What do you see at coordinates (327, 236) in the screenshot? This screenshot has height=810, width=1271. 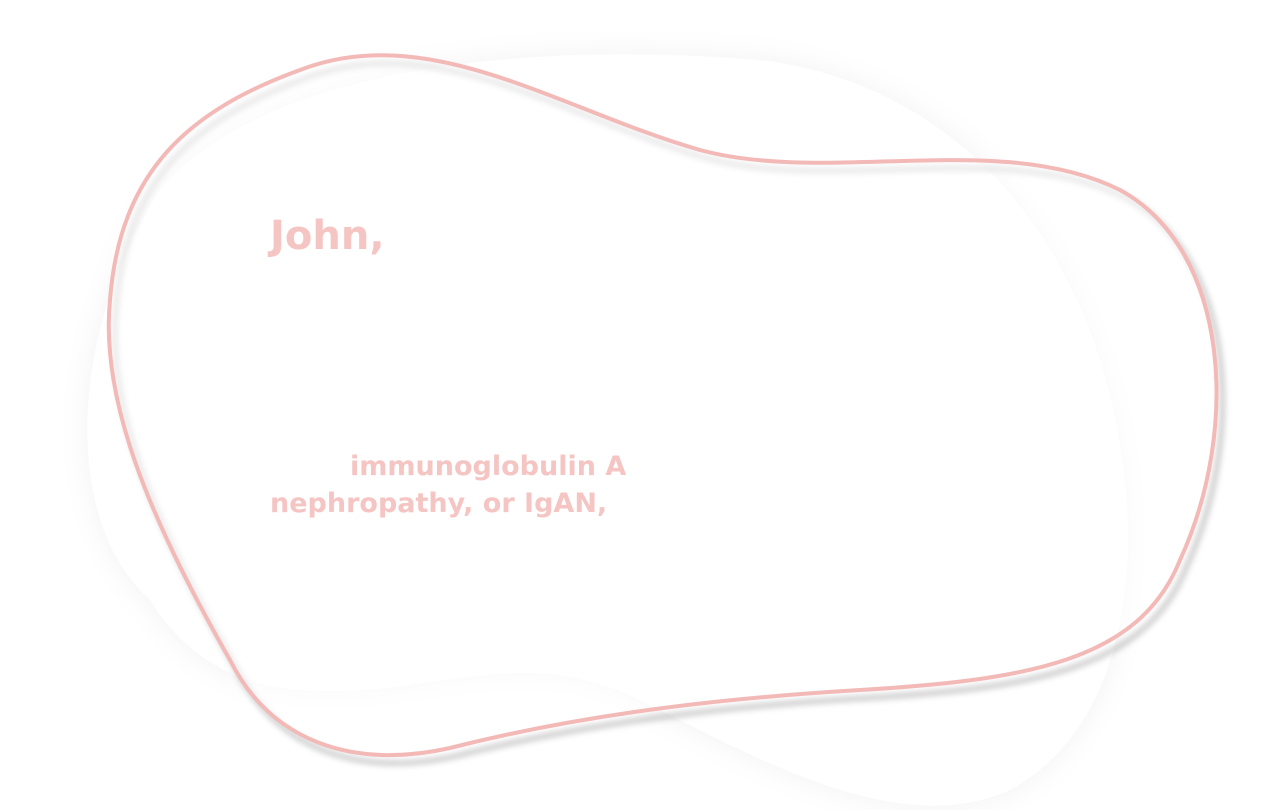 I see `greeting-text: John,` at bounding box center [327, 236].